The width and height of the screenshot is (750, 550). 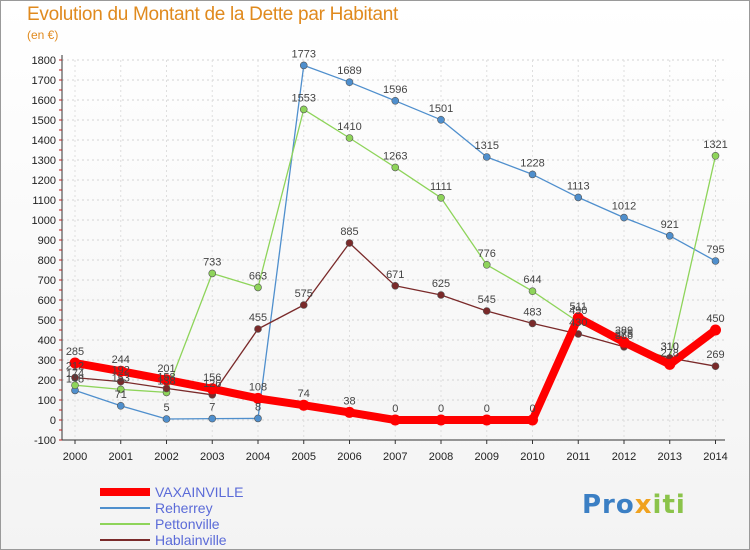 What do you see at coordinates (75, 385) in the screenshot?
I see `data-point-pettonville-2000` at bounding box center [75, 385].